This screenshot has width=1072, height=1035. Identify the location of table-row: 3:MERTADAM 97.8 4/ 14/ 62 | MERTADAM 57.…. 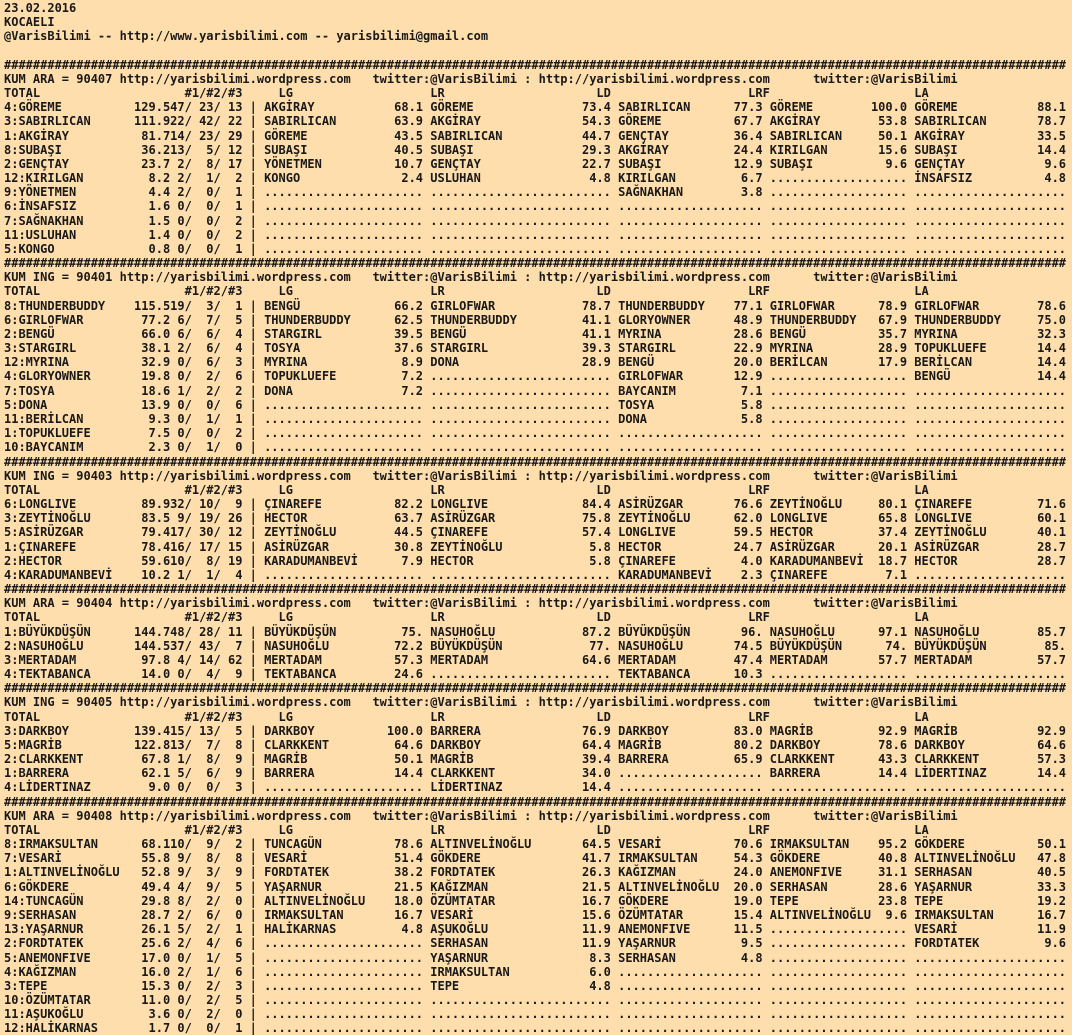
(535, 659).